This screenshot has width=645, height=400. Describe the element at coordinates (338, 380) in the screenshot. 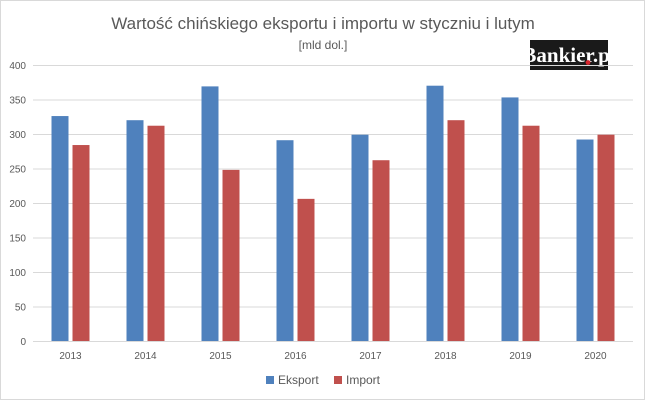

I see `legend-swatch-import` at that location.